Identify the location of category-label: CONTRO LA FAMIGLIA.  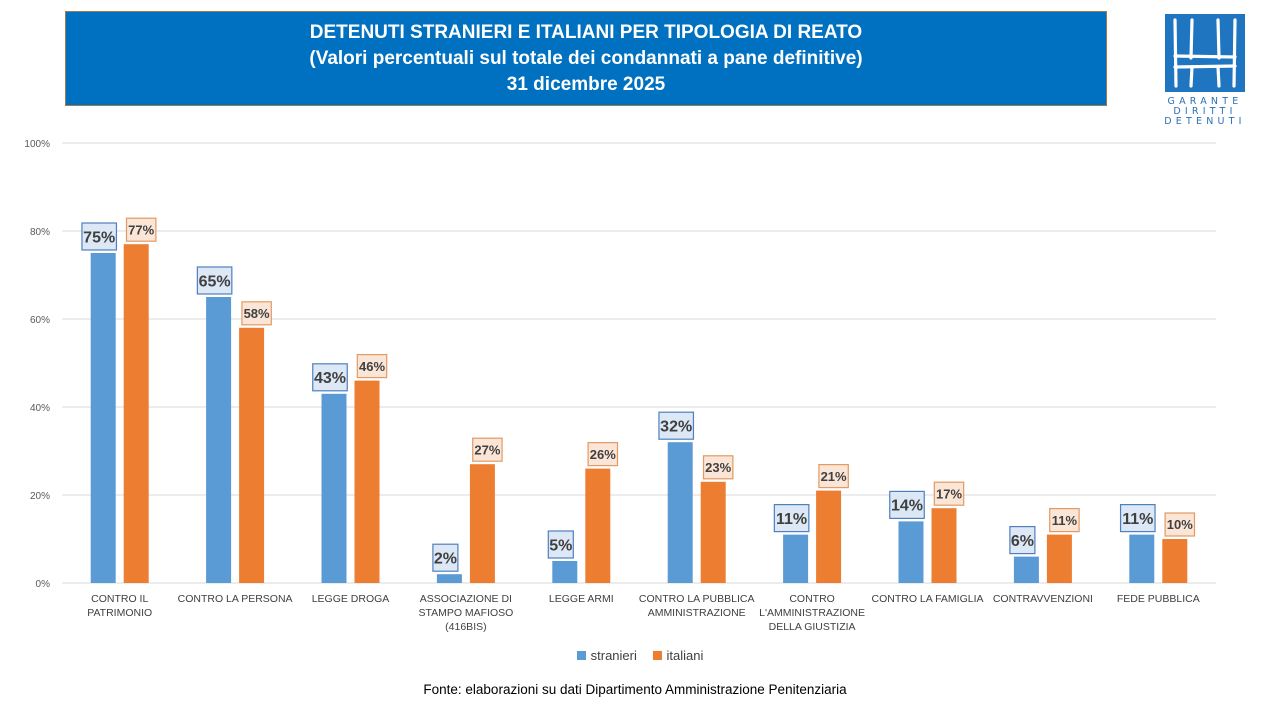
(927, 599).